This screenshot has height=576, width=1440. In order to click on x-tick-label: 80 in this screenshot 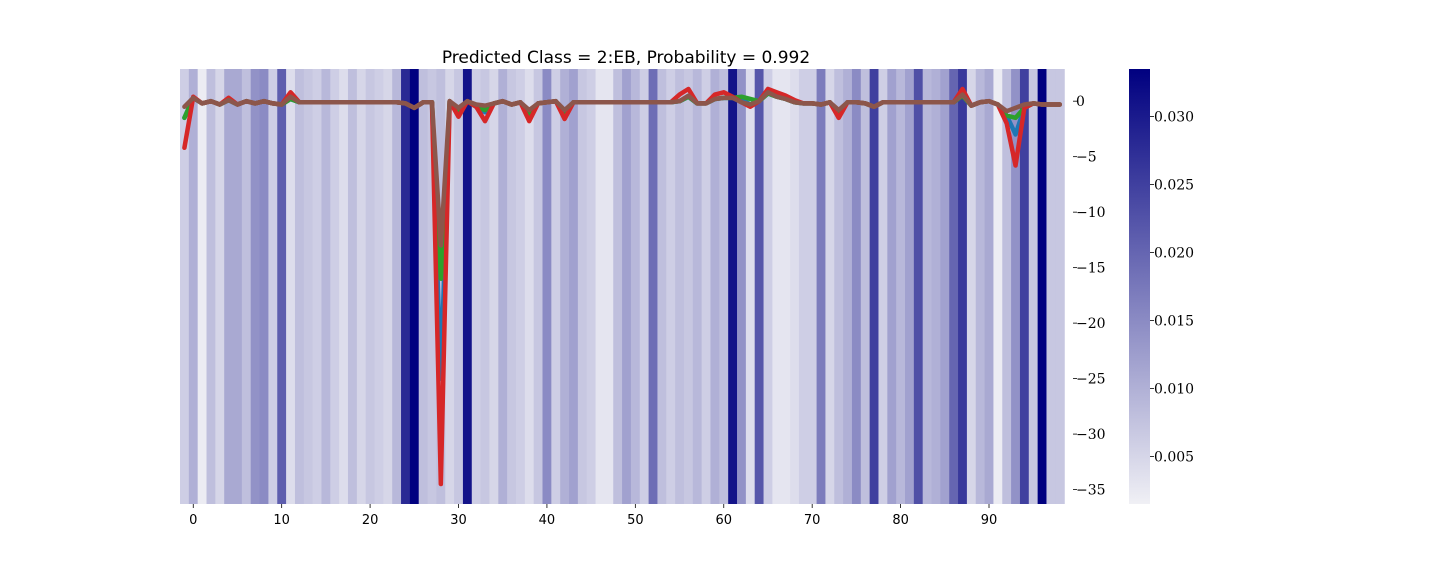, I will do `click(900, 520)`.